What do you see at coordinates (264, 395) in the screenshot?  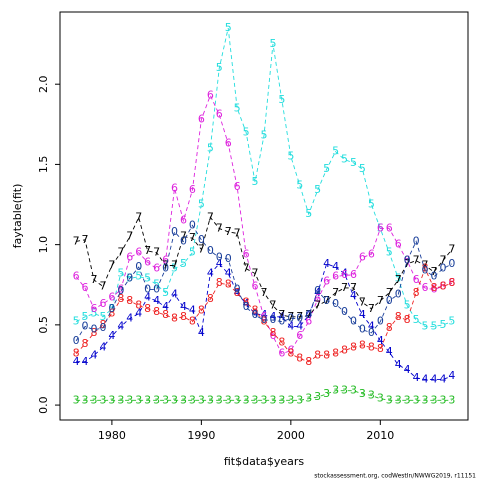 I see `series-line` at bounding box center [264, 395].